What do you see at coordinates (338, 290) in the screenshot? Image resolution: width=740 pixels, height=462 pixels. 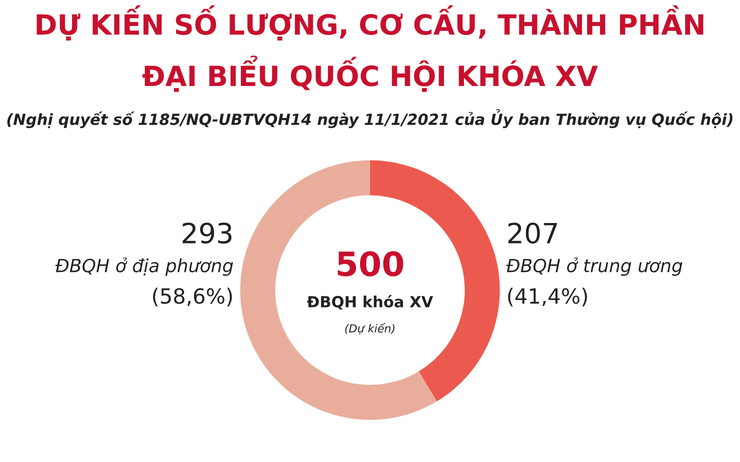 I see `donut-slice` at bounding box center [338, 290].